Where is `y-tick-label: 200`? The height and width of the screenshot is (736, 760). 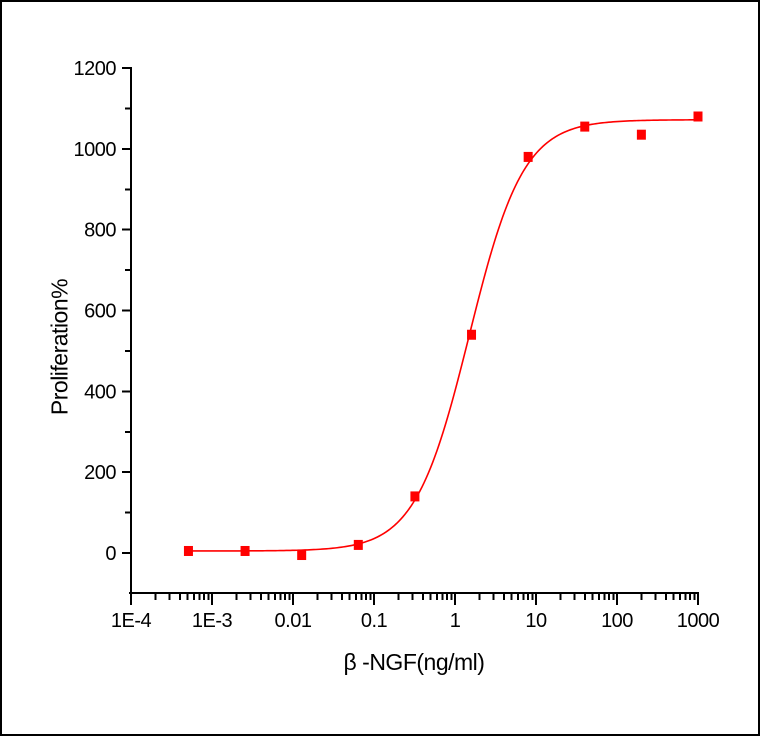 y-tick-label: 200 is located at coordinates (100, 473).